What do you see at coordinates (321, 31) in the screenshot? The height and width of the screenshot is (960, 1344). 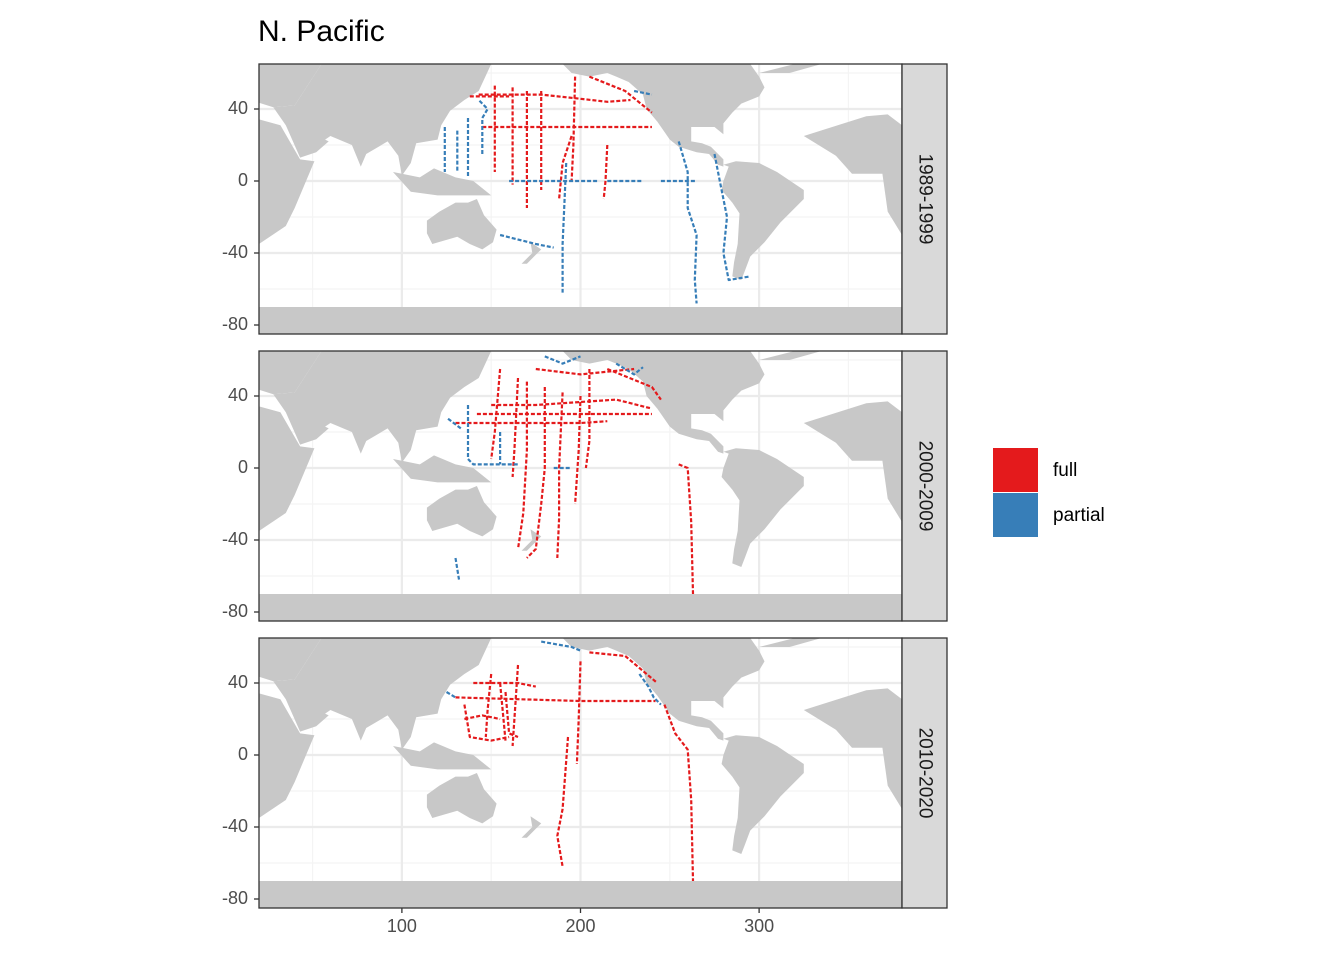 I see `chart-title: N. Pacific` at bounding box center [321, 31].